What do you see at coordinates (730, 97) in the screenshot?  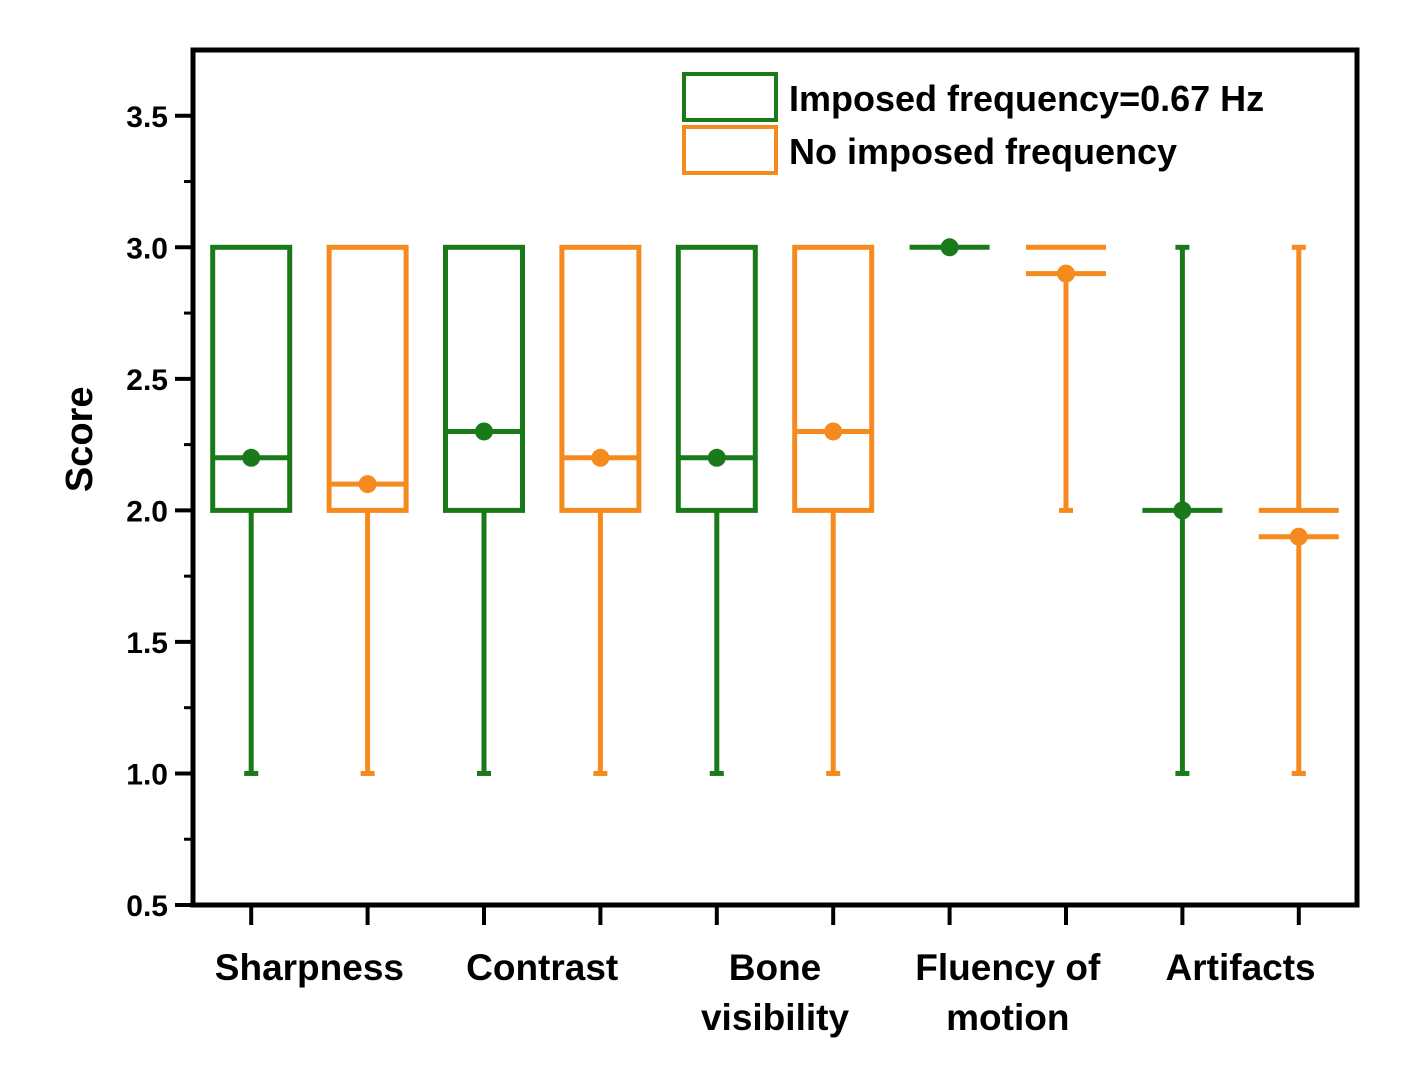 I see `legend-swatch-imposed` at bounding box center [730, 97].